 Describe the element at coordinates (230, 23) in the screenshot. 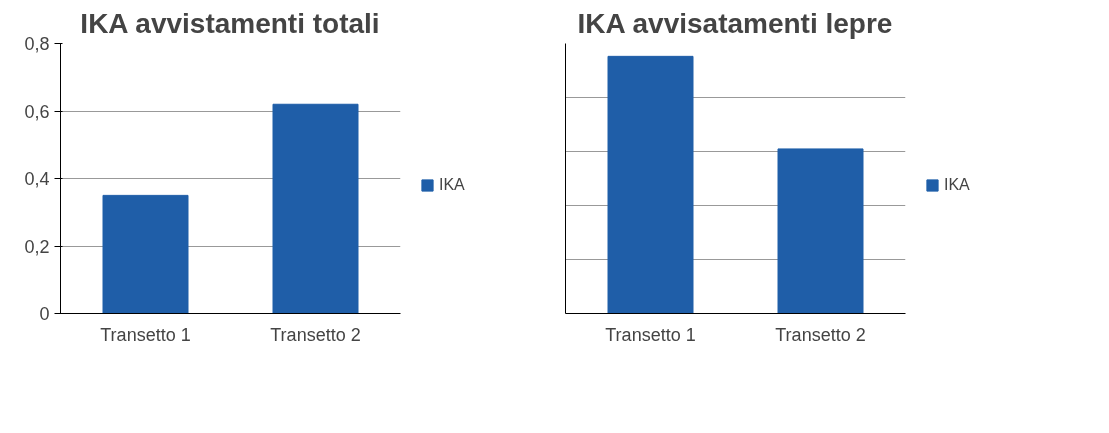

I see `chart-title: IKA avvistamenti totali` at that location.